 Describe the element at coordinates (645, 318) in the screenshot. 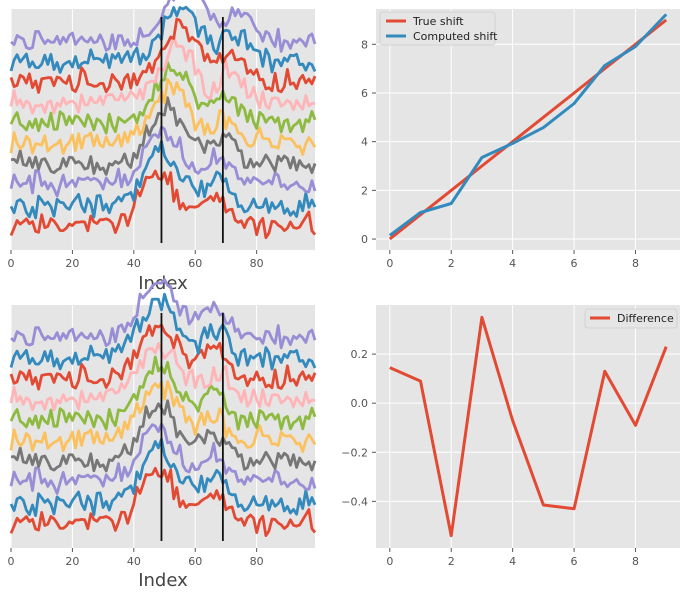

I see `legend-label-difference: Difference` at that location.